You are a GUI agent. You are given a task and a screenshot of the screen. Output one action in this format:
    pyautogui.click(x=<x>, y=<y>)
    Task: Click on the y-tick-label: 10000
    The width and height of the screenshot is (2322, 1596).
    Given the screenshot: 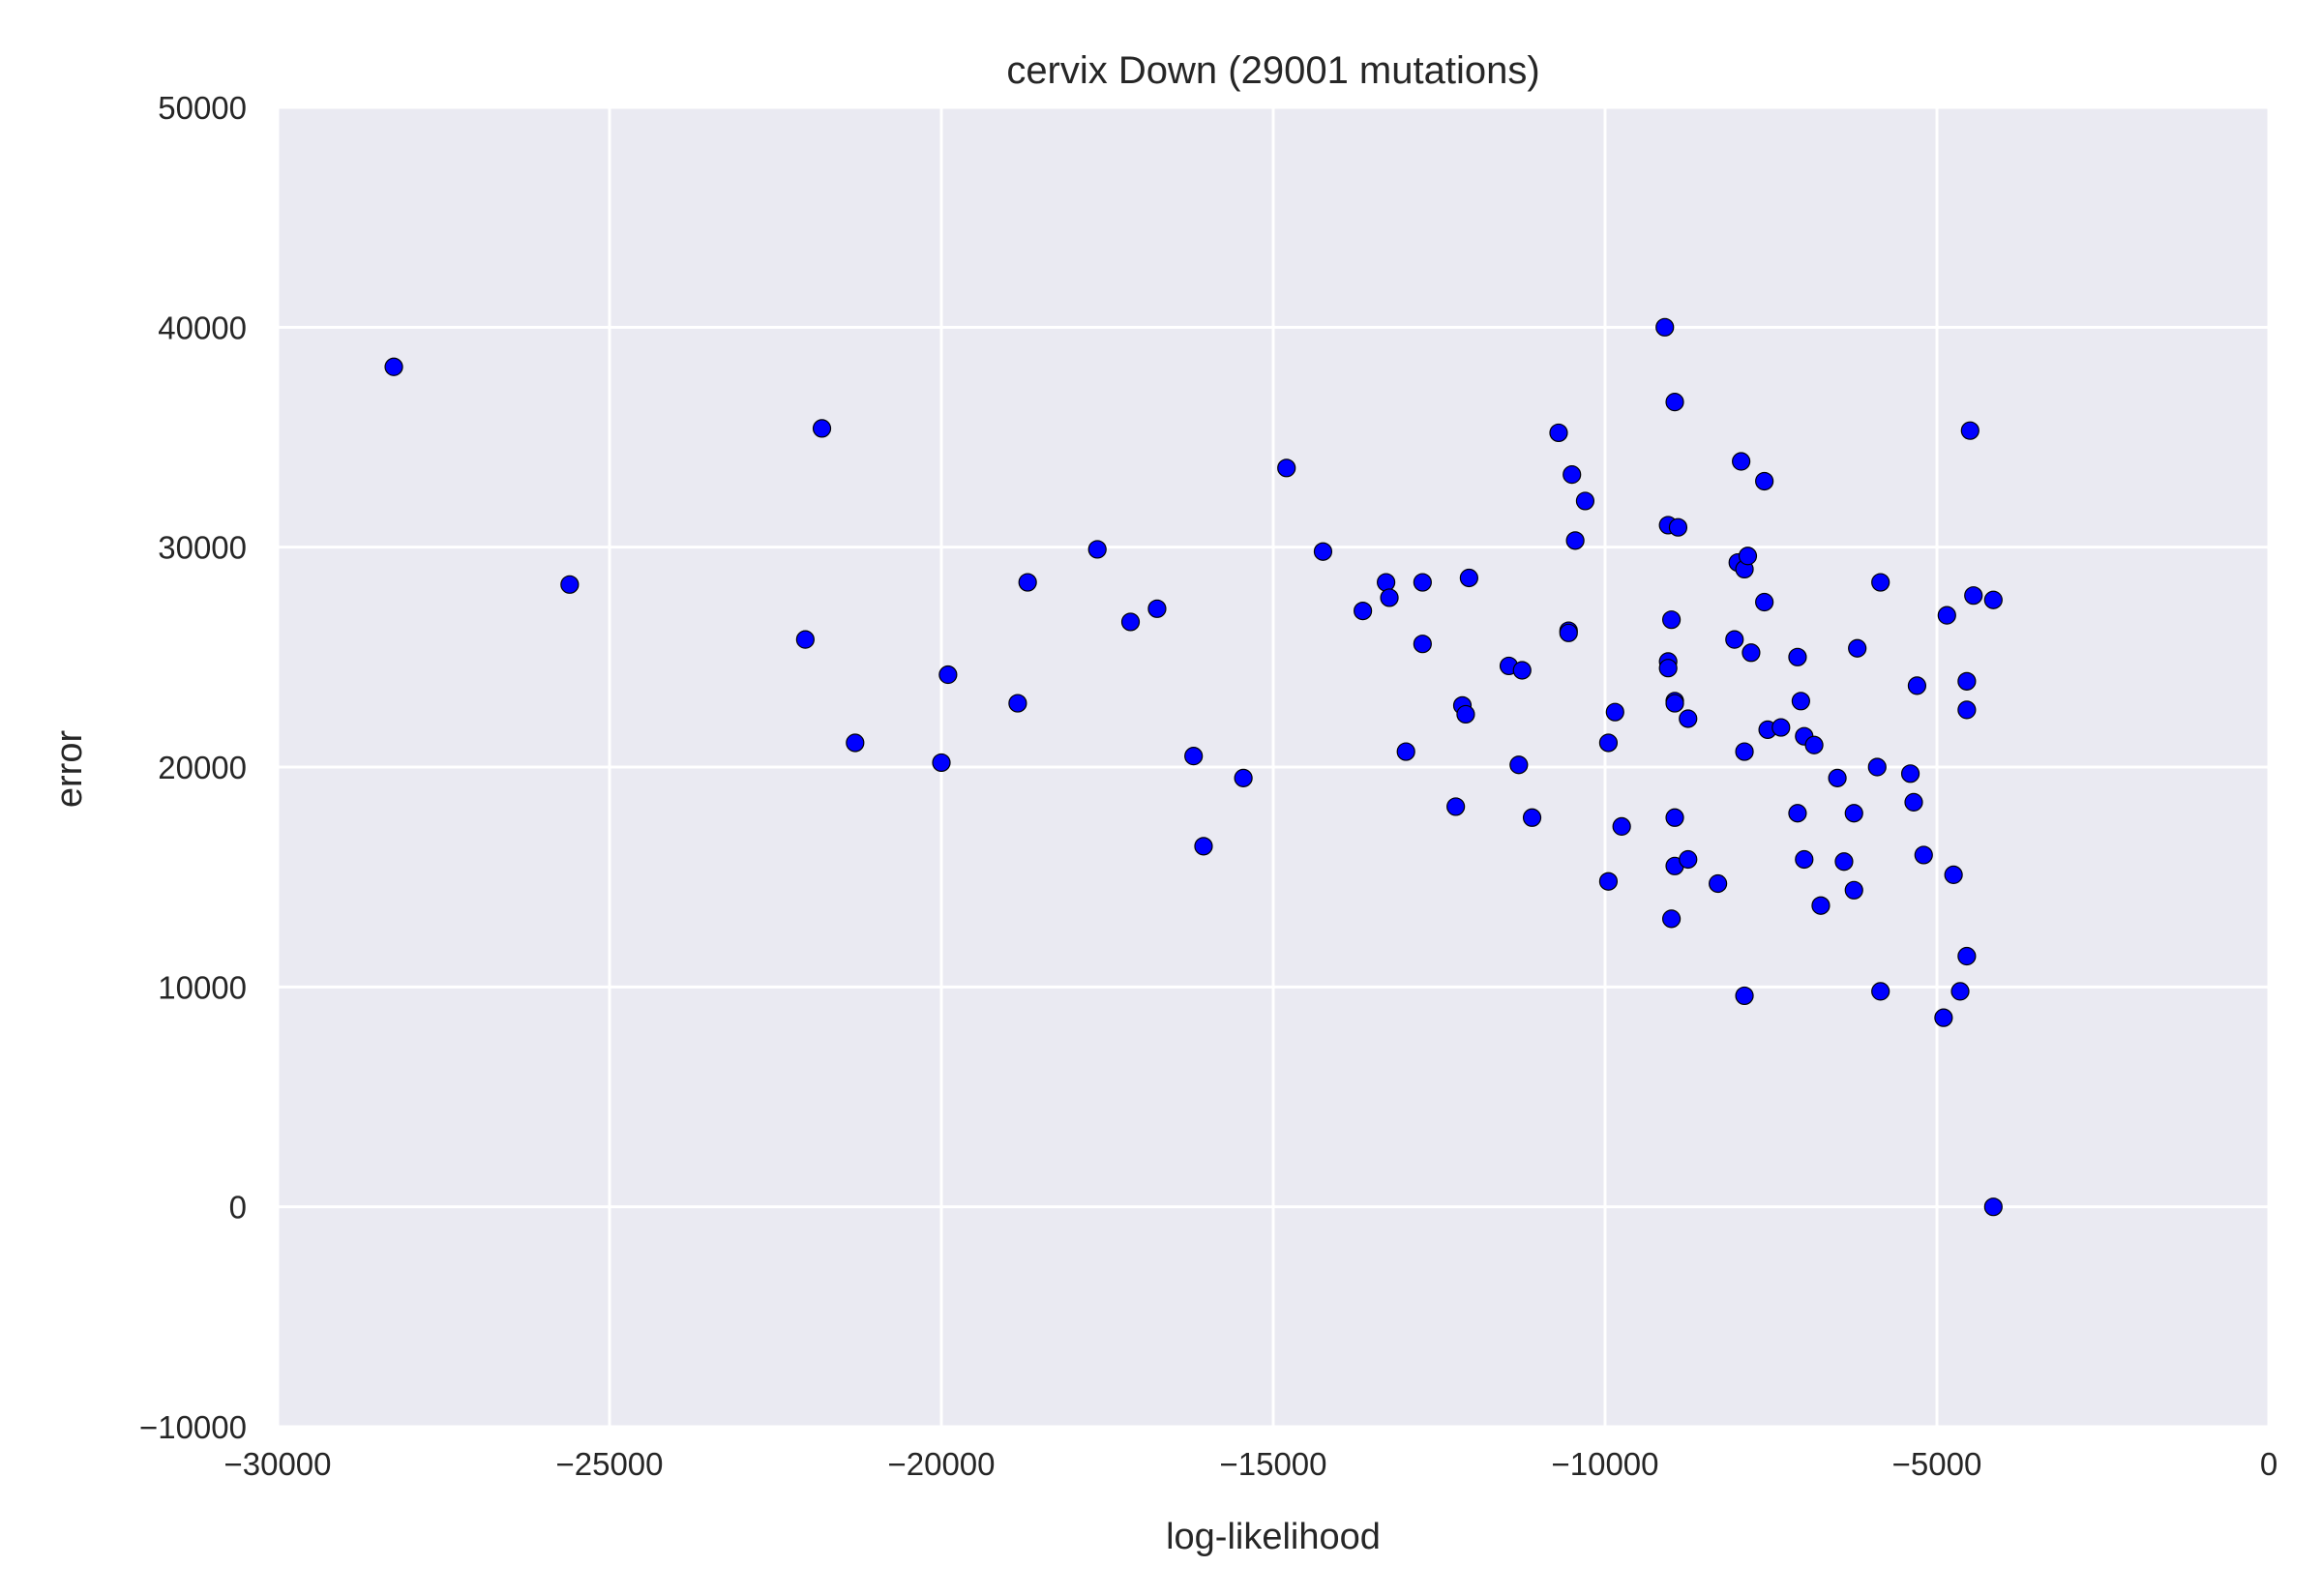 What is the action you would take?
    pyautogui.click(x=202, y=987)
    